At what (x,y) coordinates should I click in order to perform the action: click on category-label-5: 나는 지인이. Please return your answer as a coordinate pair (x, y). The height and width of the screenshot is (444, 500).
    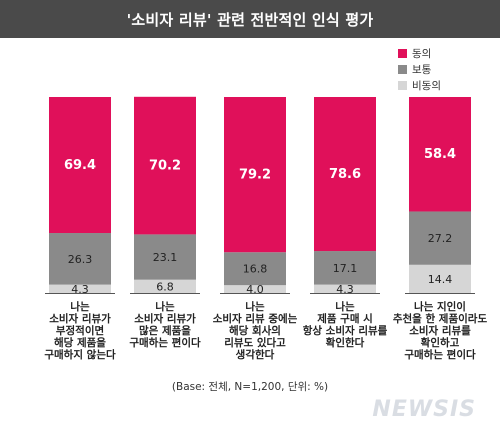
    Looking at the image, I should click on (440, 306).